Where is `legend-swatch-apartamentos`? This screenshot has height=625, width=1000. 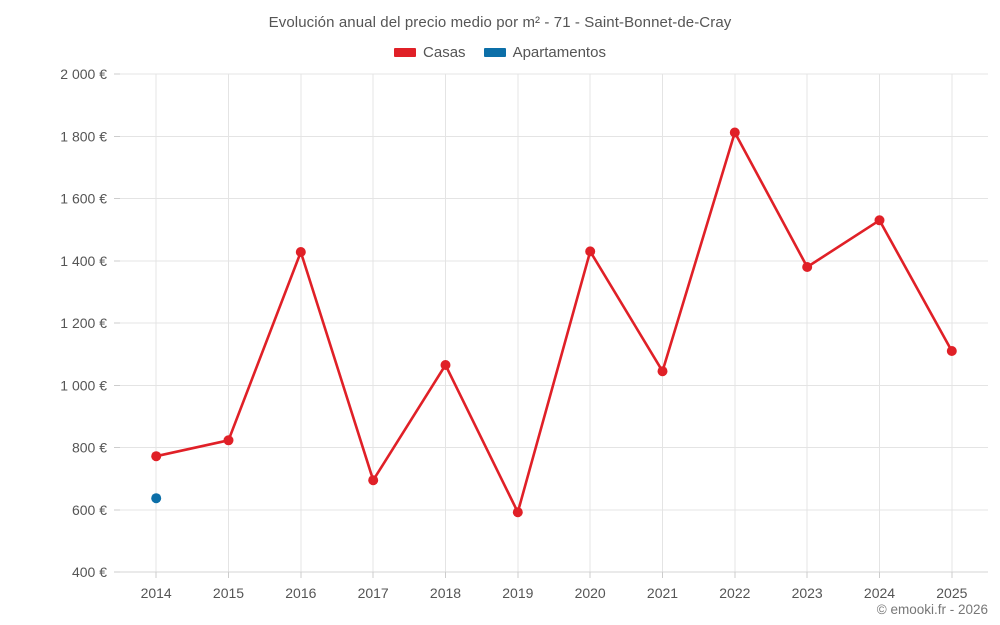 legend-swatch-apartamentos is located at coordinates (494, 52).